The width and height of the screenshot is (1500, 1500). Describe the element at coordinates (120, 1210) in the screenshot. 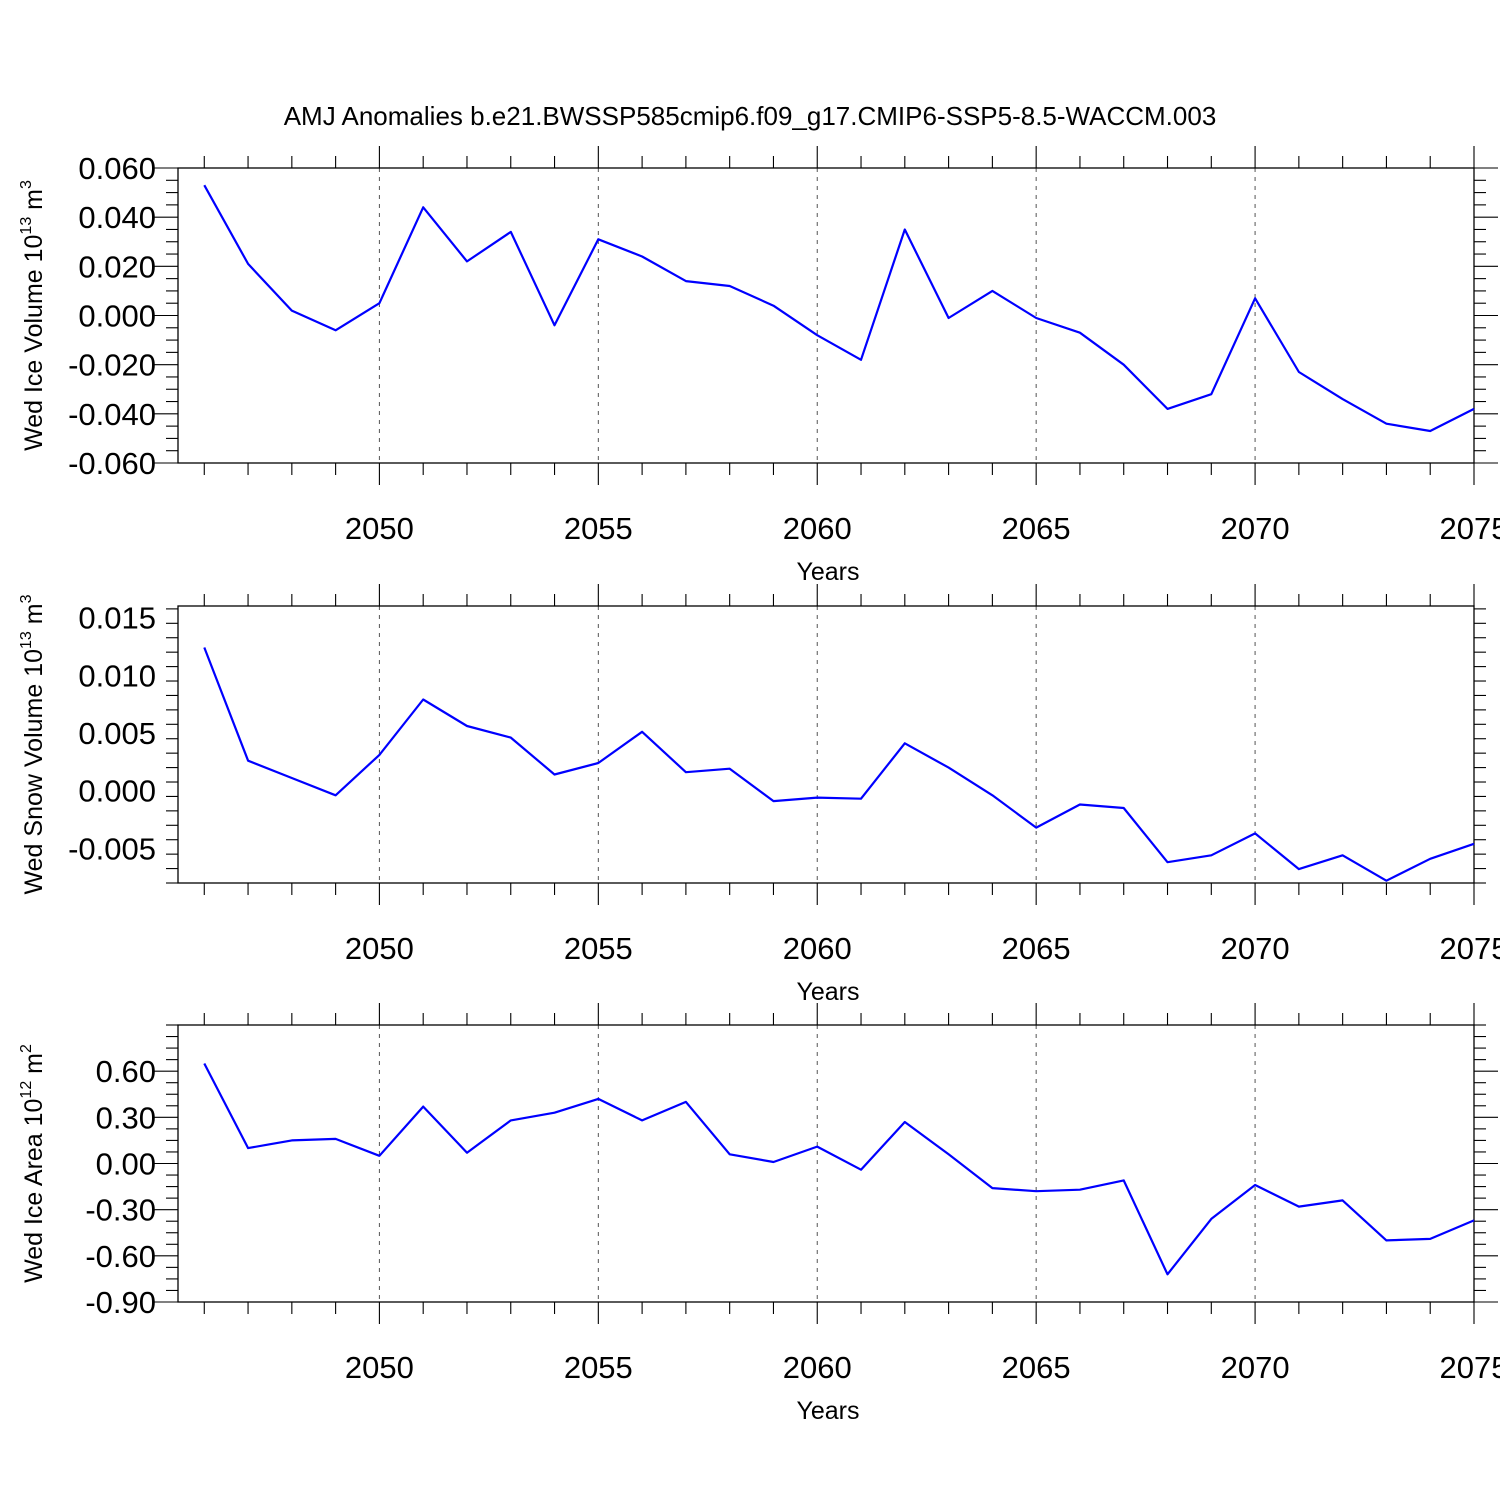

I see `y-tick-label: -0.30` at that location.